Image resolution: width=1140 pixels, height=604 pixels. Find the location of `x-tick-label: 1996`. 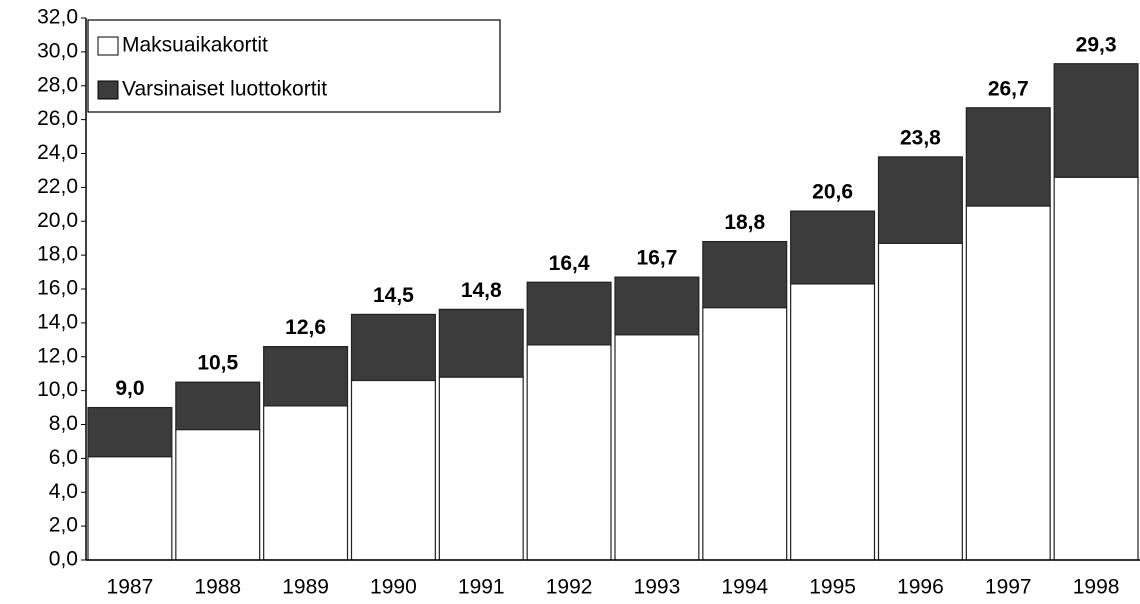

x-tick-label: 1996 is located at coordinates (920, 587).